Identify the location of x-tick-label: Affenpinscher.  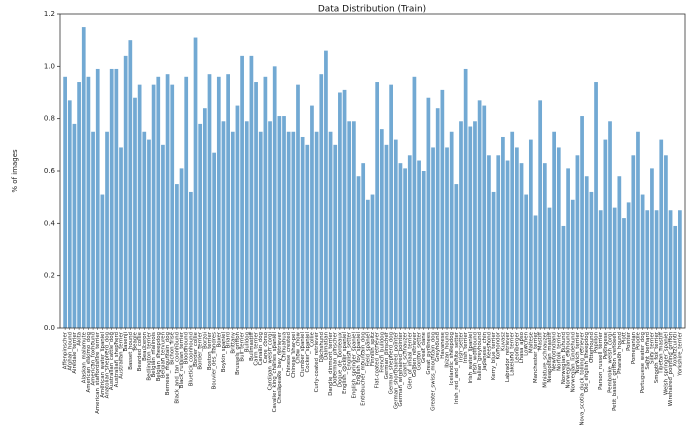
(66, 350).